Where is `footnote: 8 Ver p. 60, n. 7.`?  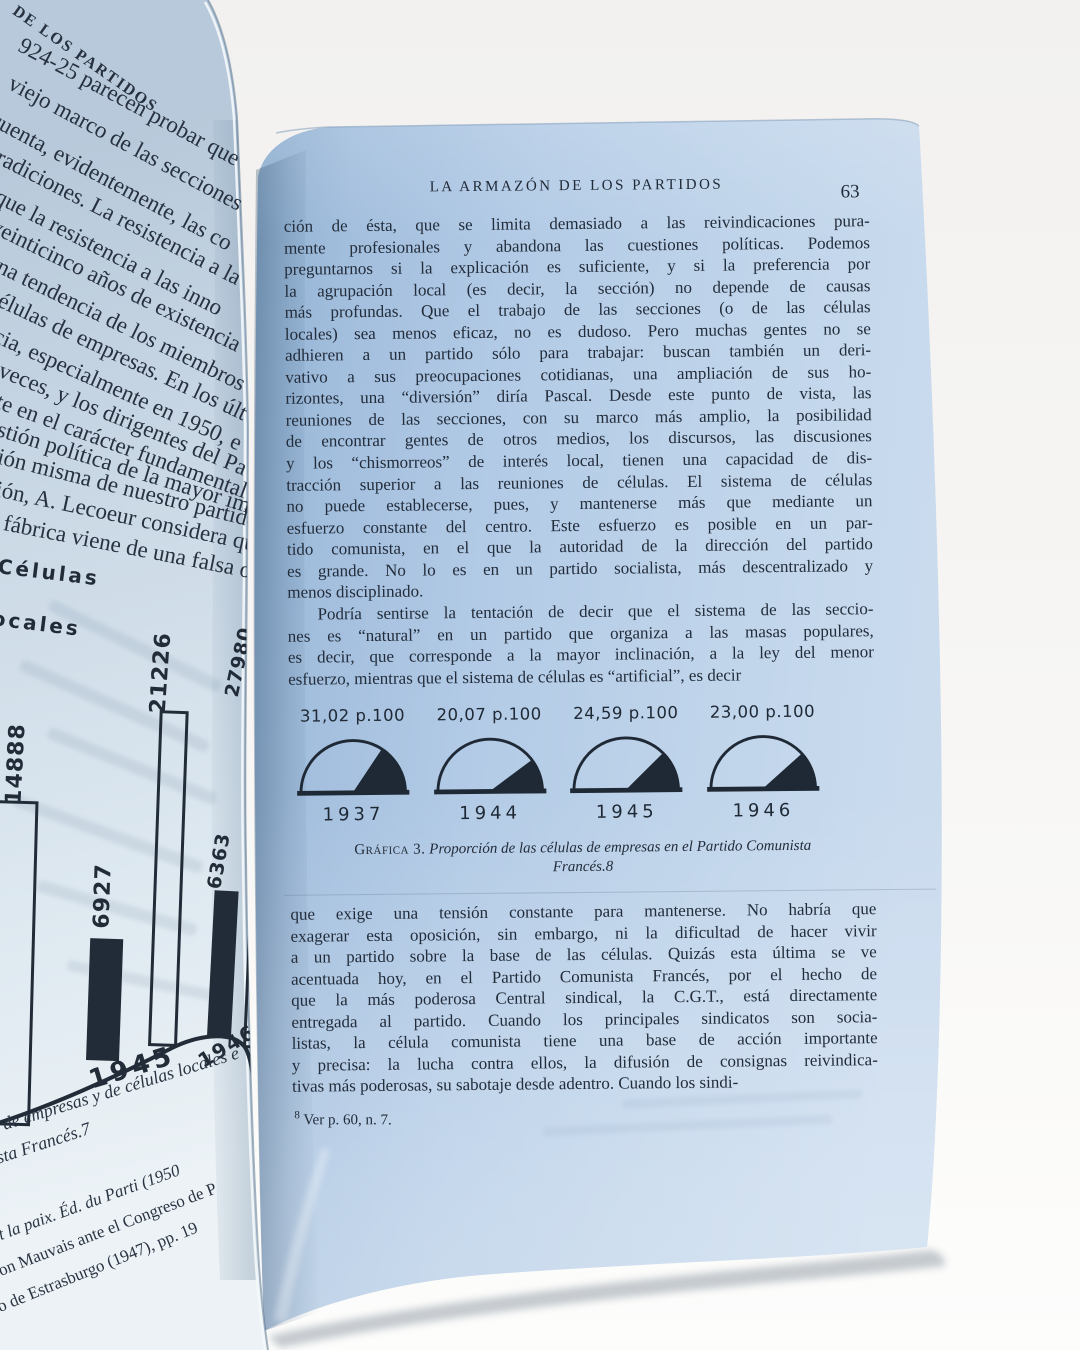 footnote: 8 Ver p. 60, n. 7. is located at coordinates (342, 1119).